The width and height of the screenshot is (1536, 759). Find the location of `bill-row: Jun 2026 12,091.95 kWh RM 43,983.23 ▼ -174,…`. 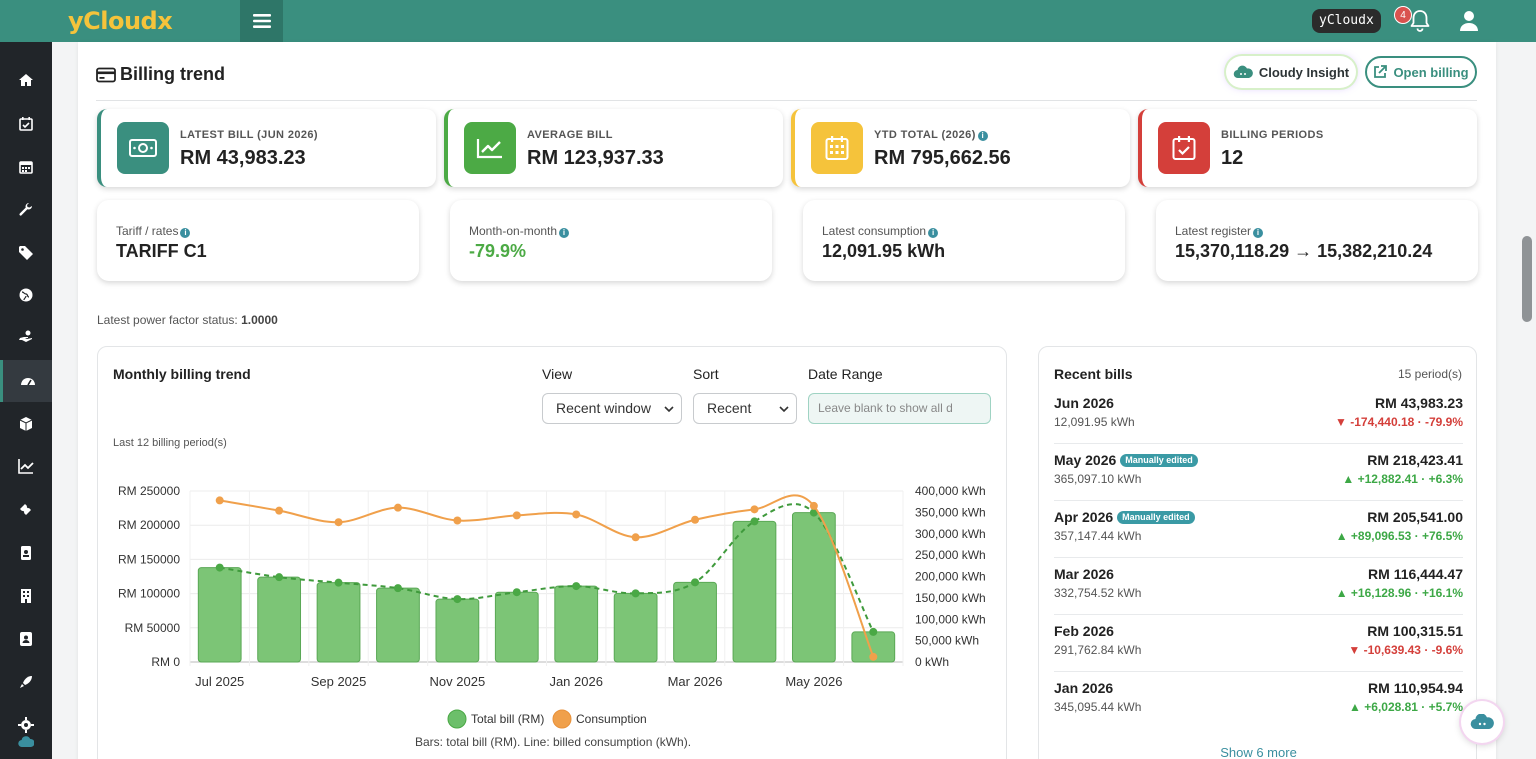

bill-row: Jun 2026 12,091.95 kWh RM 43,983.23 ▼ -174,… is located at coordinates (1258, 415).